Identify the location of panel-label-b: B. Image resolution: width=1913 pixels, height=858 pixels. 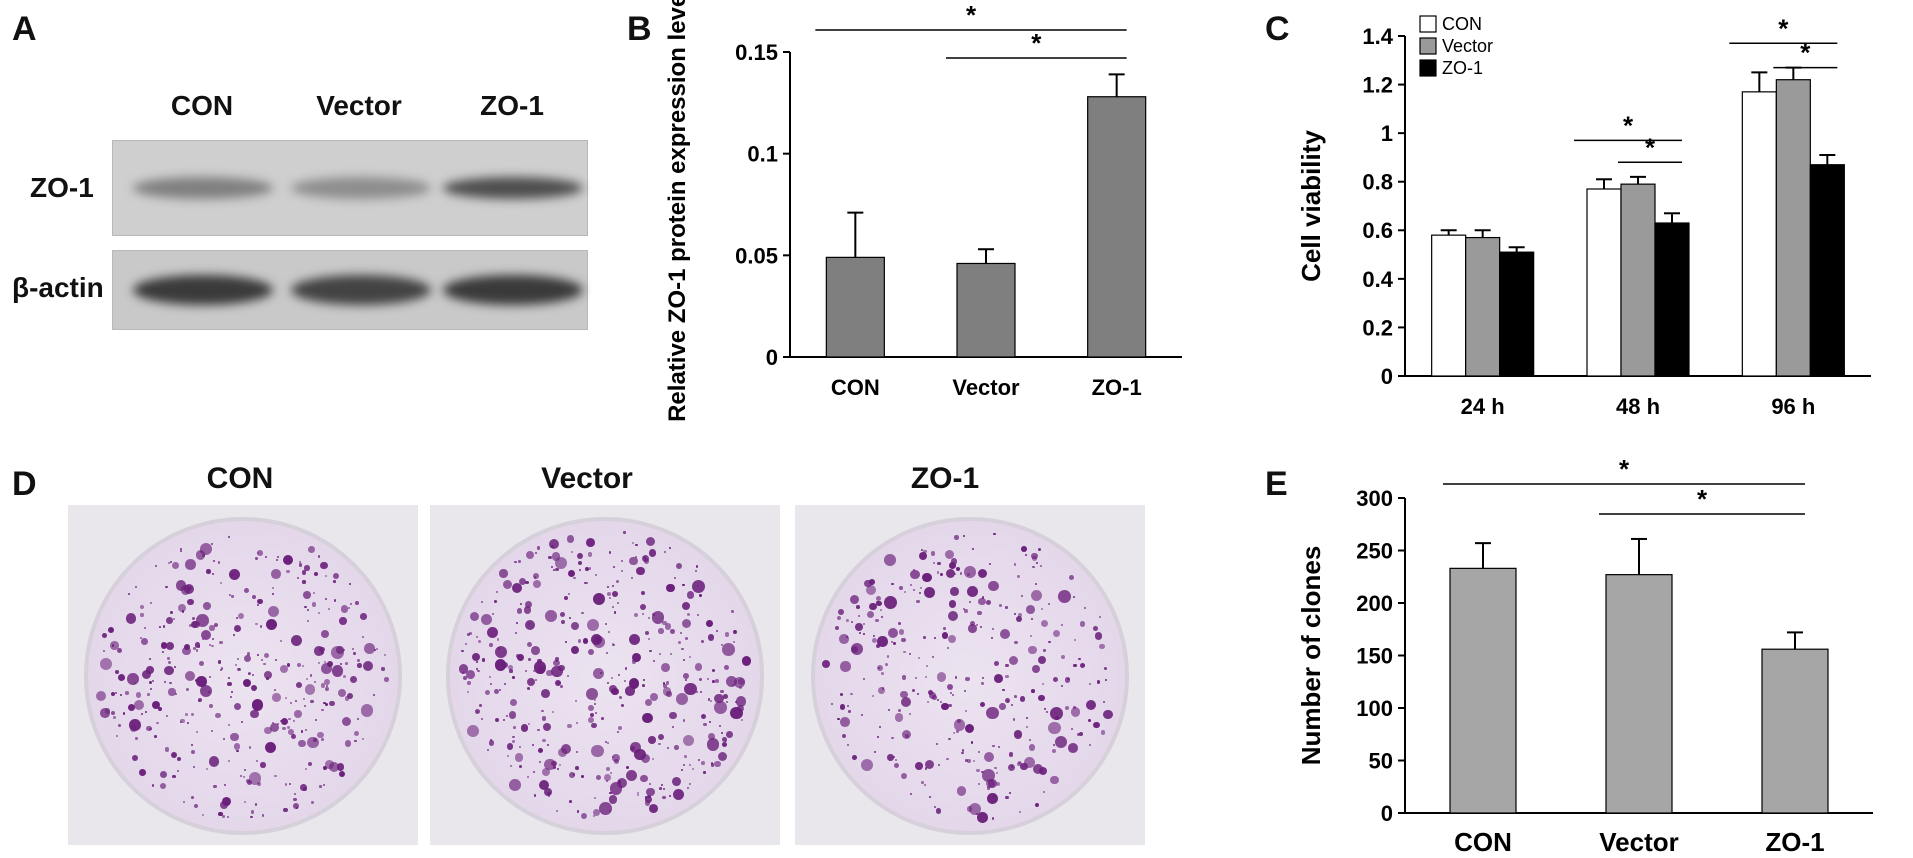
(639, 29).